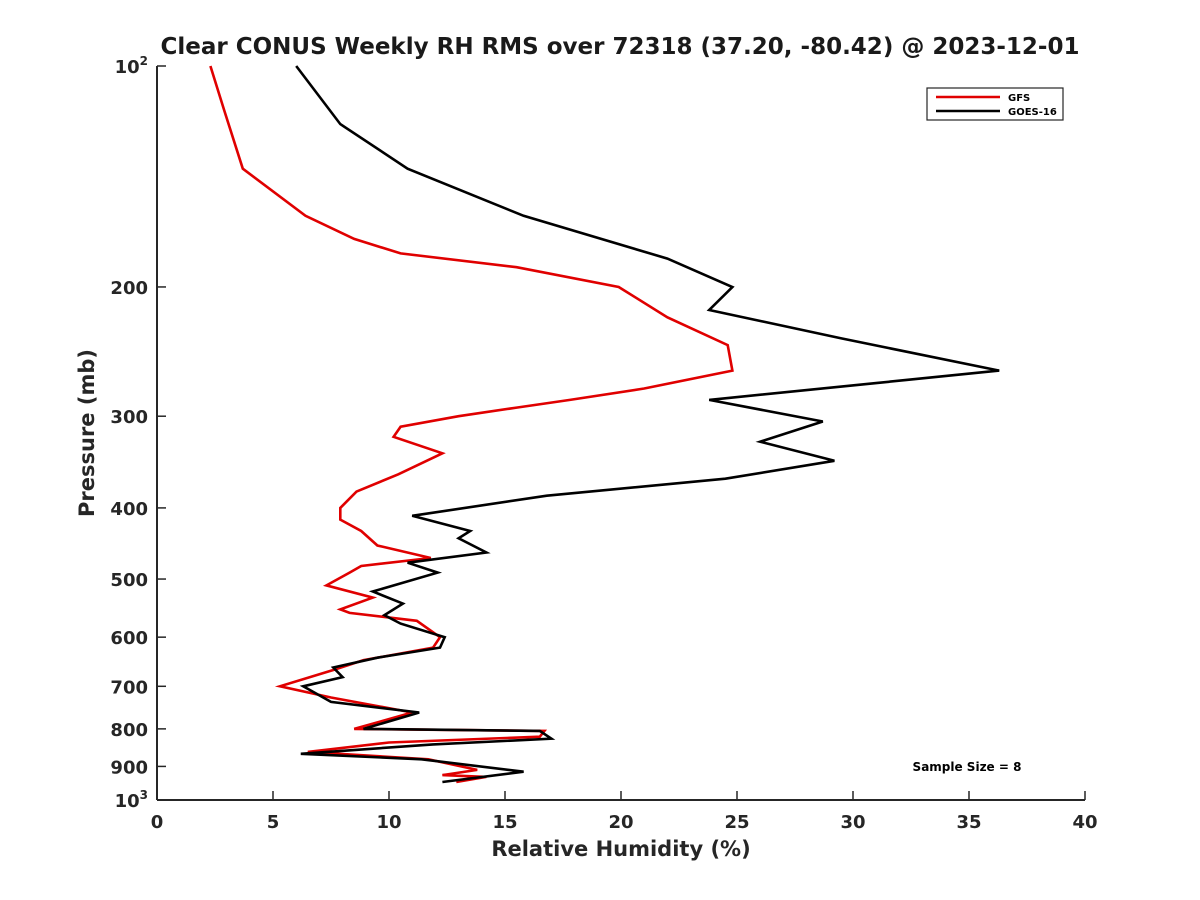 The image size is (1200, 900). What do you see at coordinates (129, 288) in the screenshot?
I see `y-tick-label: 200` at bounding box center [129, 288].